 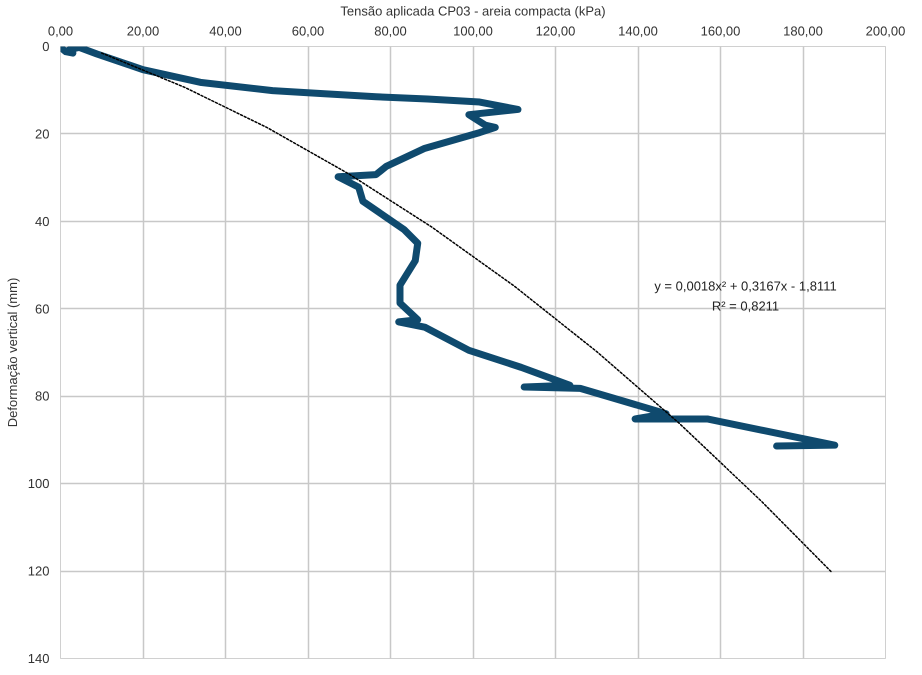 What do you see at coordinates (745, 286) in the screenshot?
I see `annotation: y = 0,0018x² + 0,3167x - 1,8111` at bounding box center [745, 286].